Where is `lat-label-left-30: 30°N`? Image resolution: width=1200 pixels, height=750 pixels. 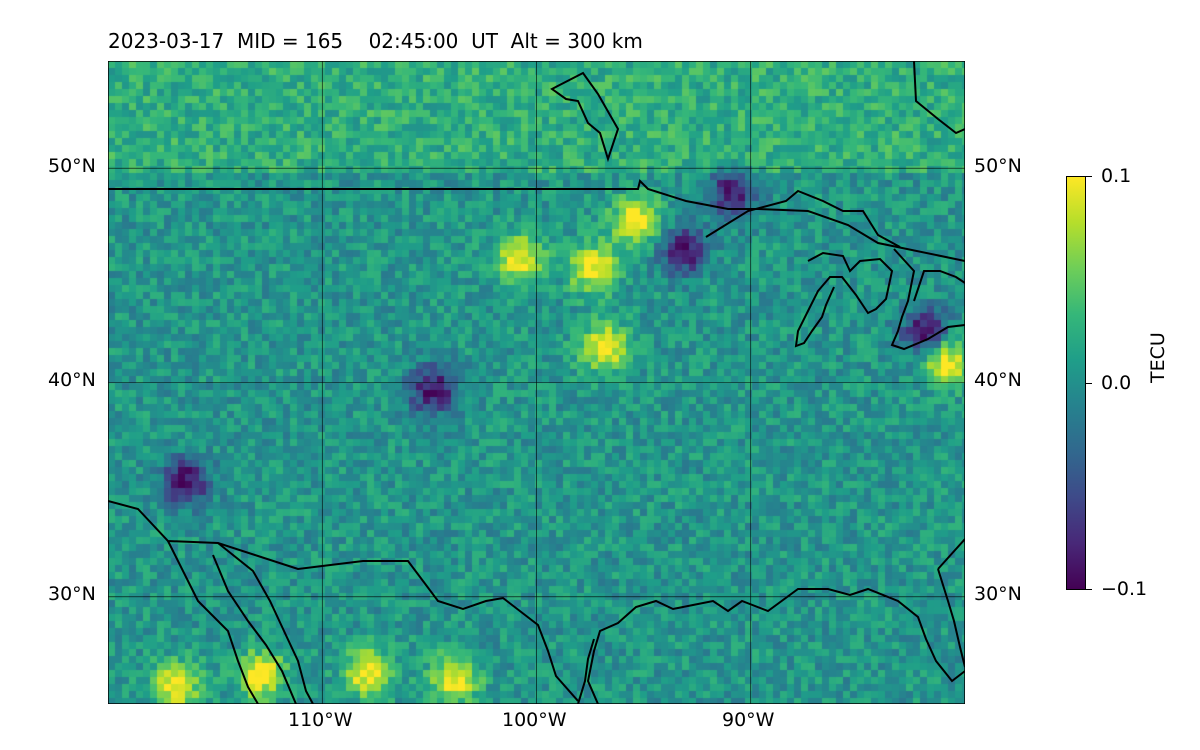 lat-label-left-30: 30°N is located at coordinates (72, 594).